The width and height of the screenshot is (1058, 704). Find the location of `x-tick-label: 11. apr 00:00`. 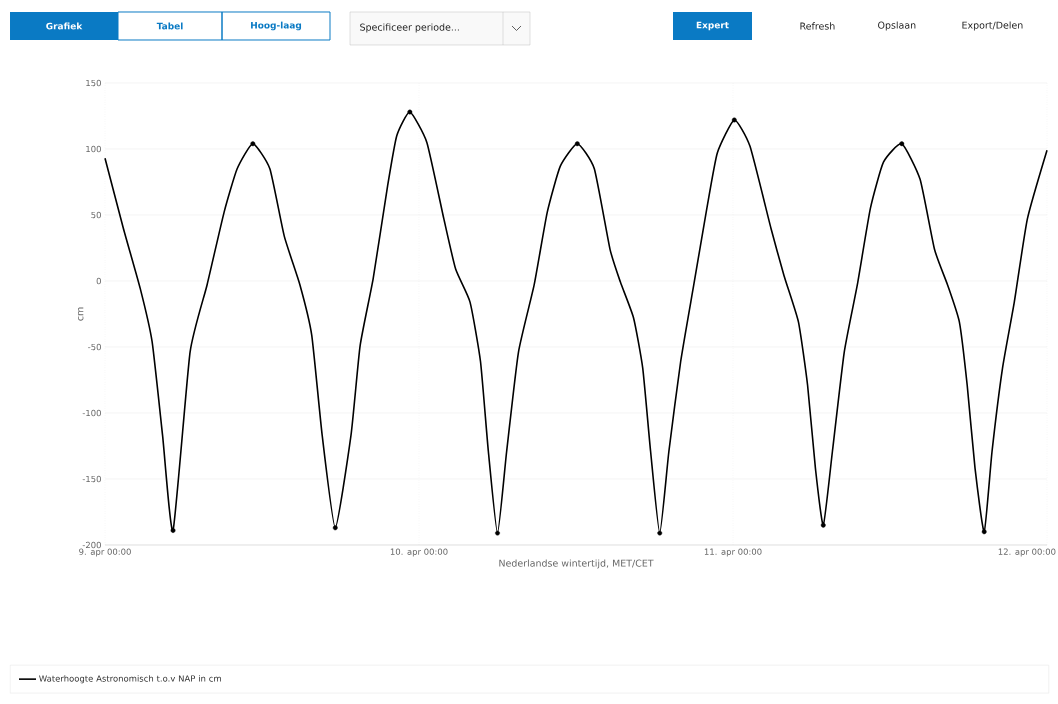

x-tick-label: 11. apr 00:00 is located at coordinates (733, 552).